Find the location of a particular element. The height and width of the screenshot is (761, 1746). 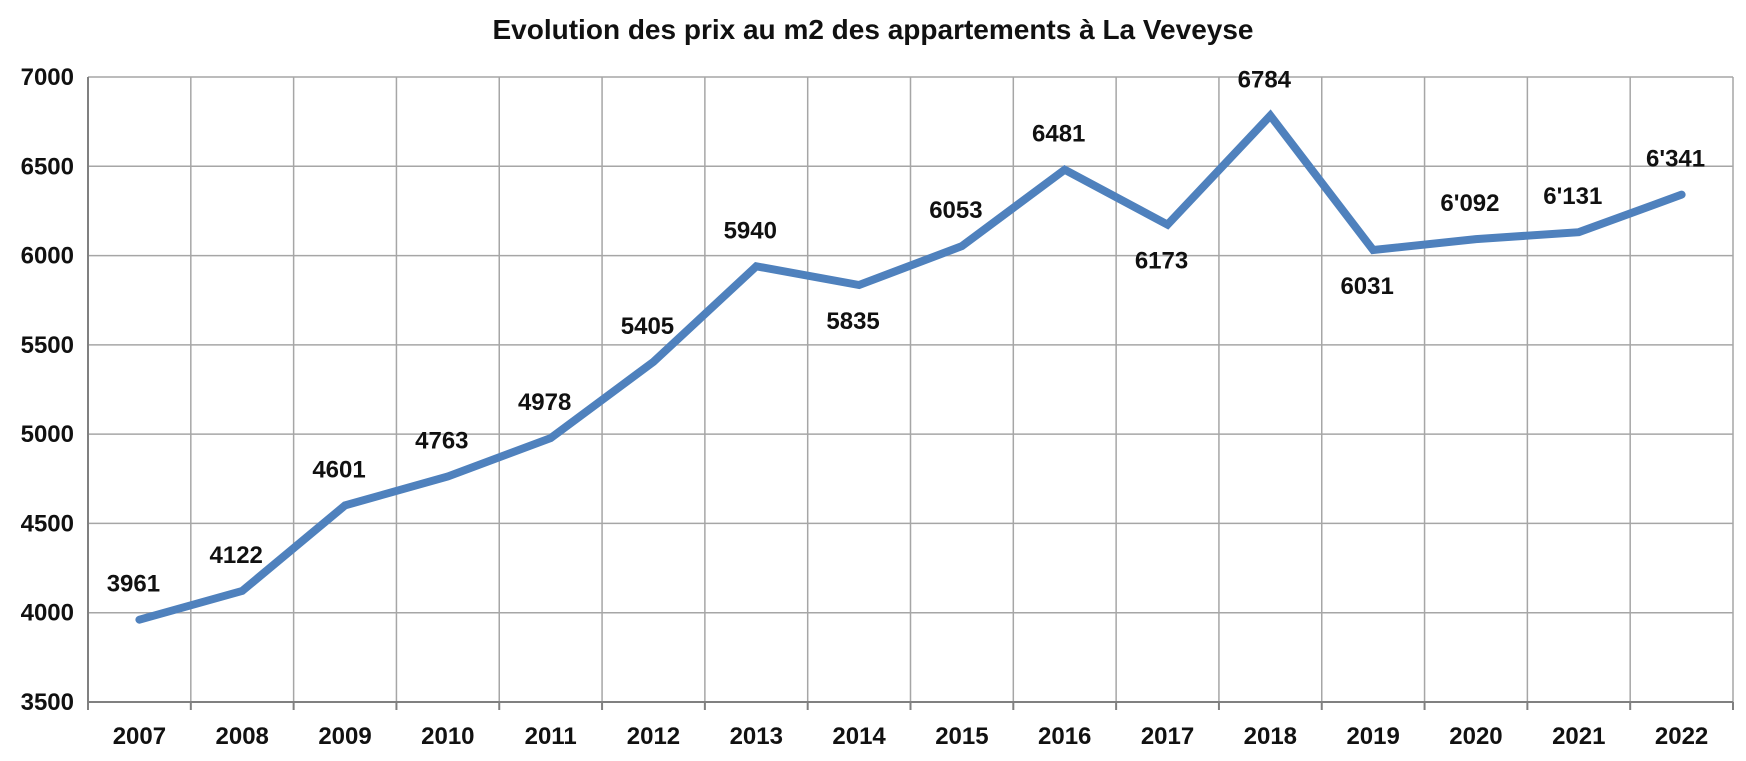

x-tick-label: 2013 is located at coordinates (756, 736).